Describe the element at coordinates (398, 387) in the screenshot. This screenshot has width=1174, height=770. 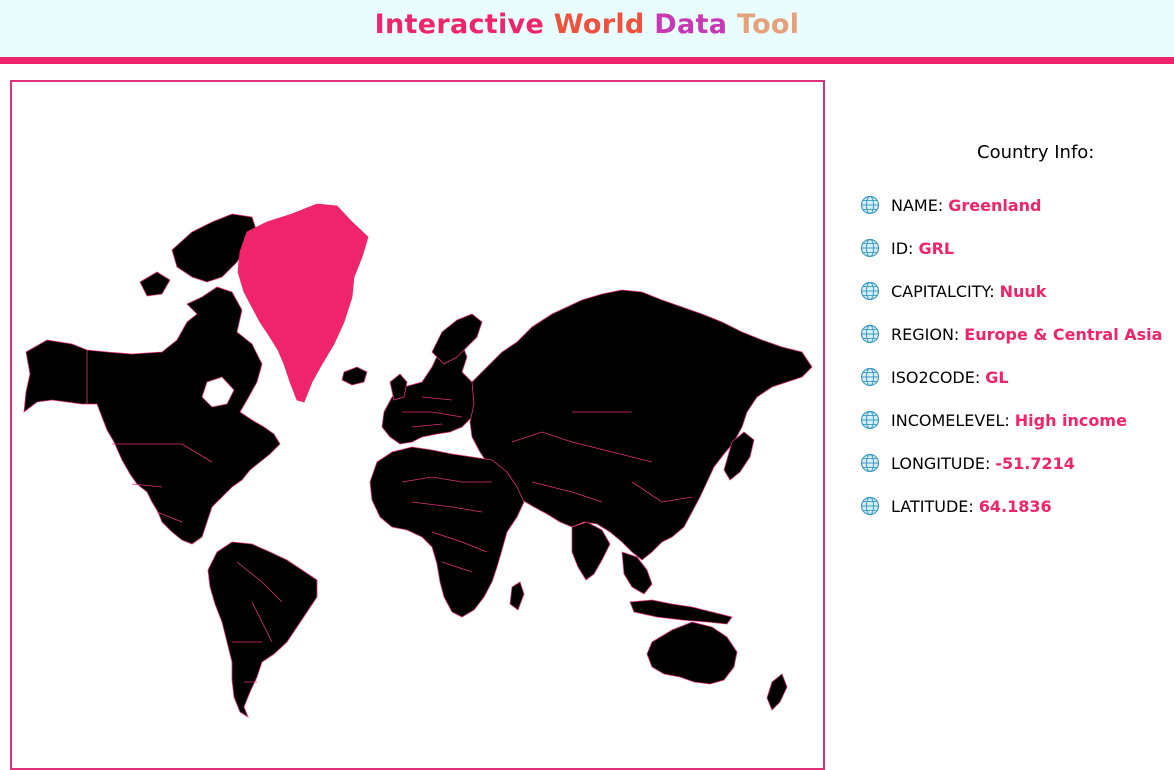
I see `country-uk` at that location.